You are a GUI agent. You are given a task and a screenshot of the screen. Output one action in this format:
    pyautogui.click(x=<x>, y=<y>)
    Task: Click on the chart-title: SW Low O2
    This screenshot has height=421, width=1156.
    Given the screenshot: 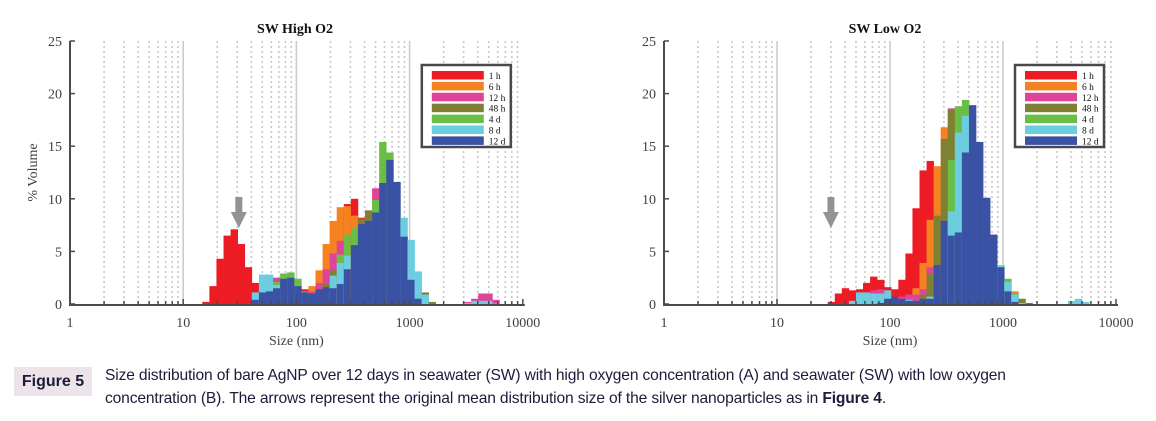 What is the action you would take?
    pyautogui.click(x=885, y=29)
    